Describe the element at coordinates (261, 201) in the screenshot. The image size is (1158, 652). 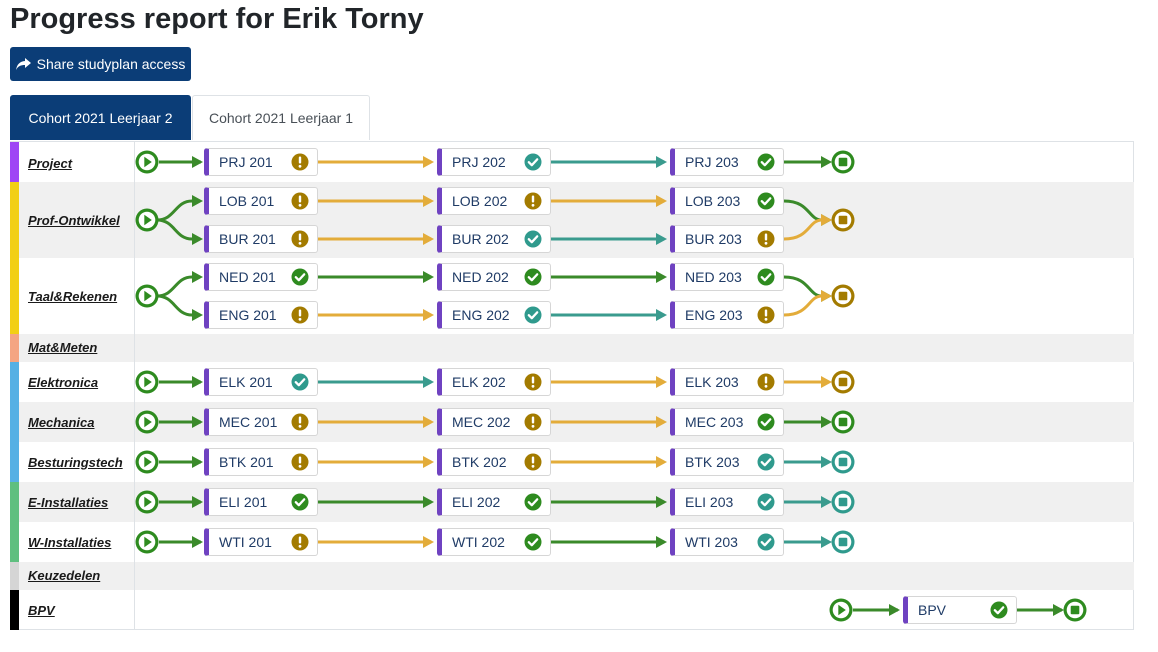
I see `course-node: LOB 201` at that location.